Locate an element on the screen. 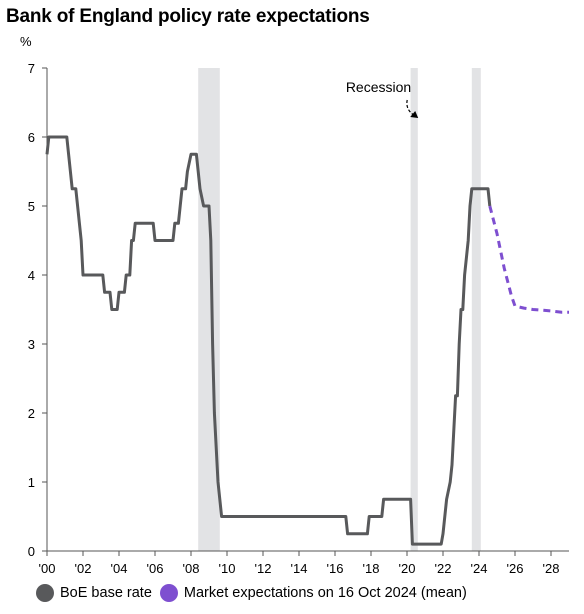 Image resolution: width=584 pixels, height=614 pixels. x-tick-label: '00 is located at coordinates (47, 568).